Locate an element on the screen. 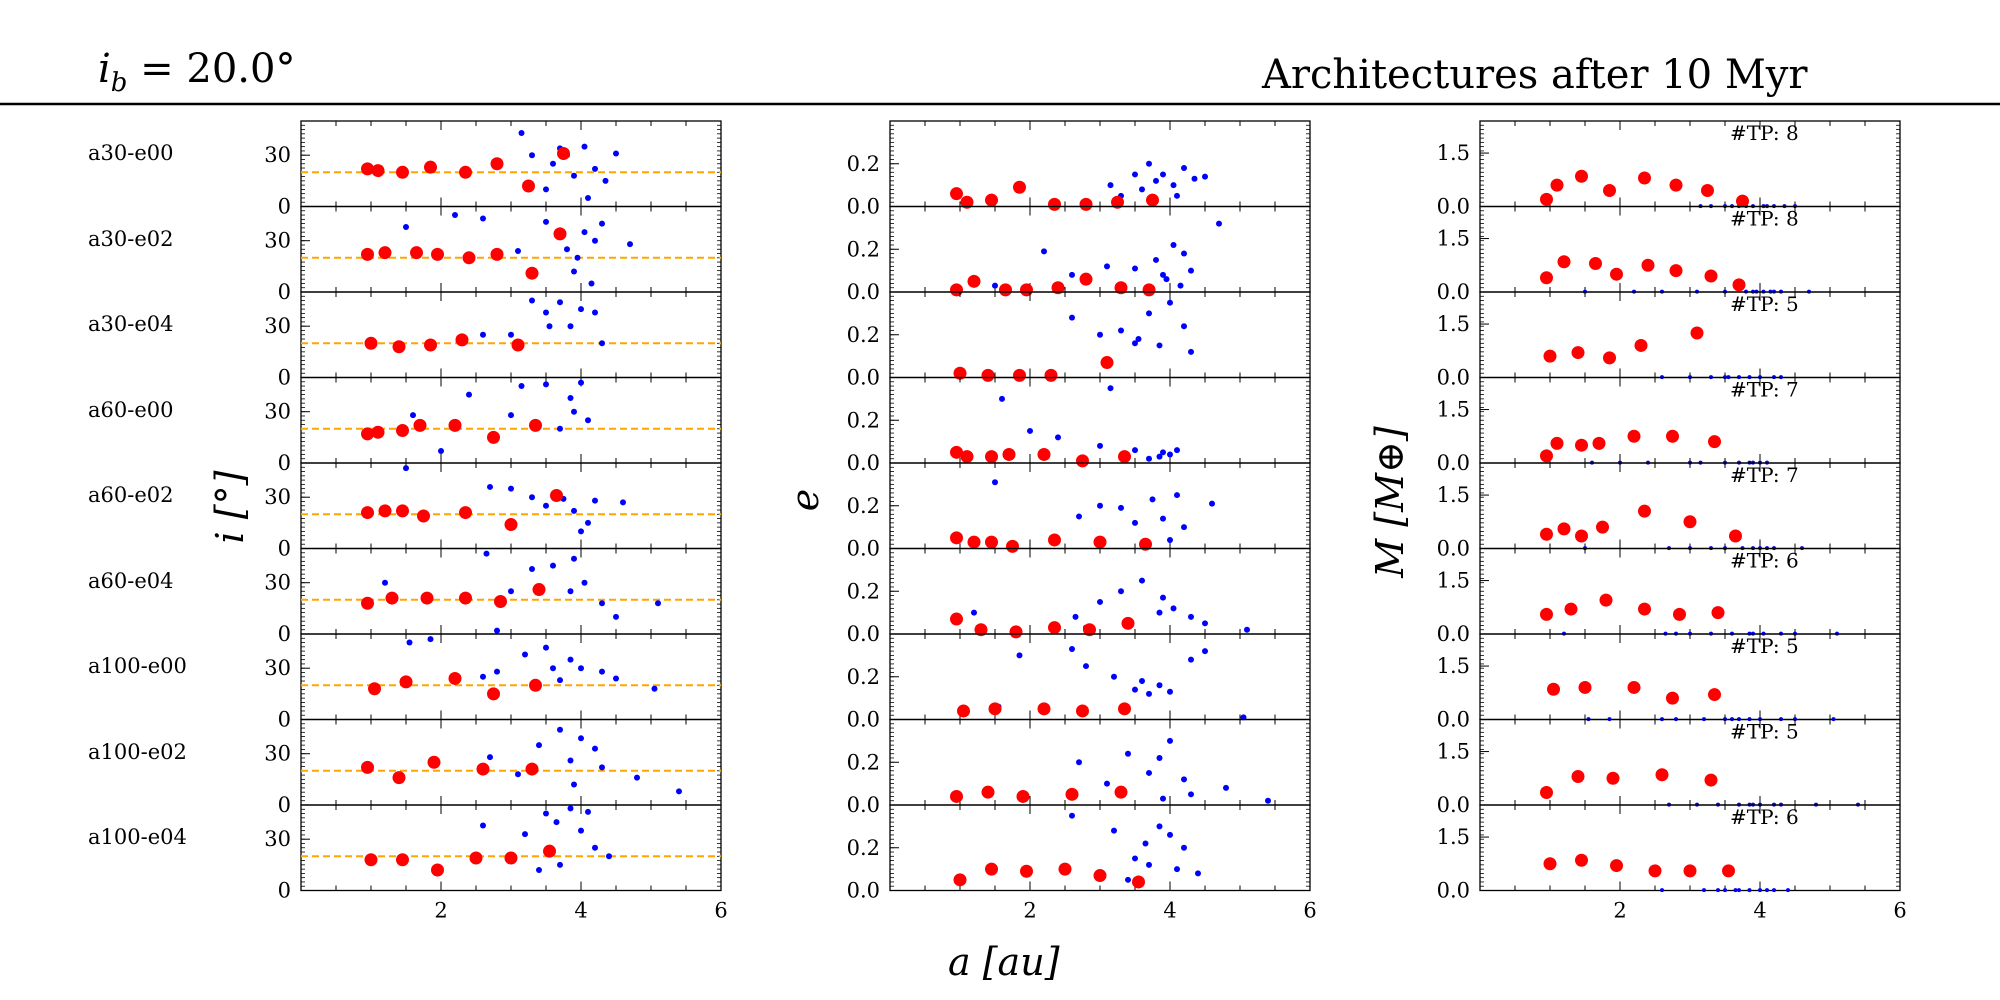 This screenshot has height=1000, width=2000. y-tick-label: 0.2 is located at coordinates (863, 591).